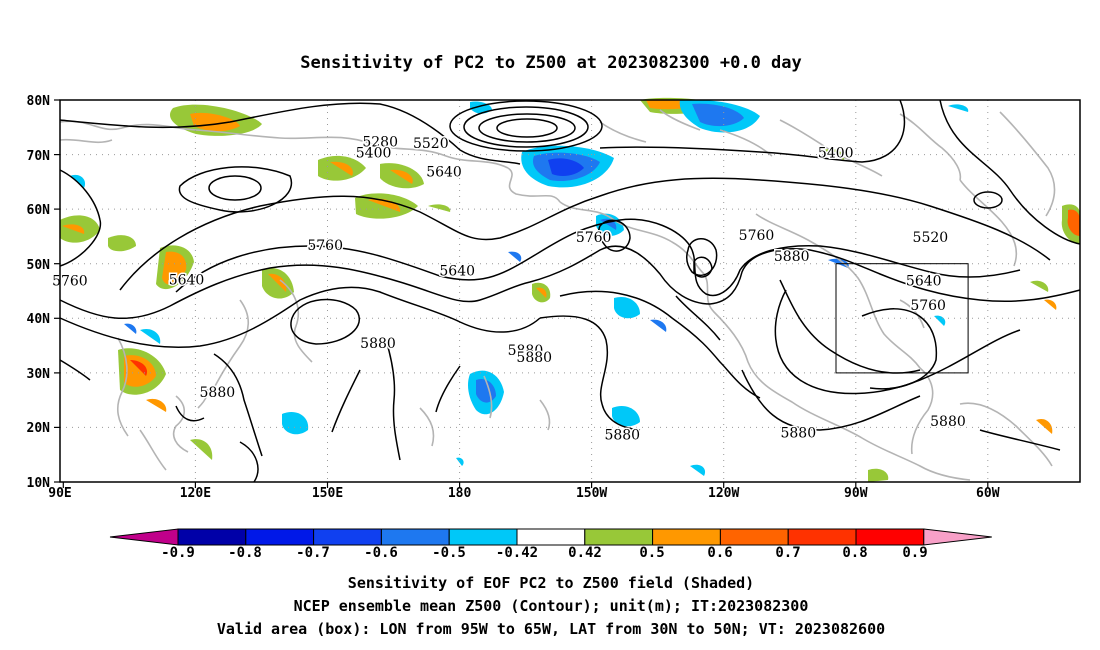 The height and width of the screenshot is (650, 1100). What do you see at coordinates (591, 493) in the screenshot?
I see `lon-label: 150W` at bounding box center [591, 493].